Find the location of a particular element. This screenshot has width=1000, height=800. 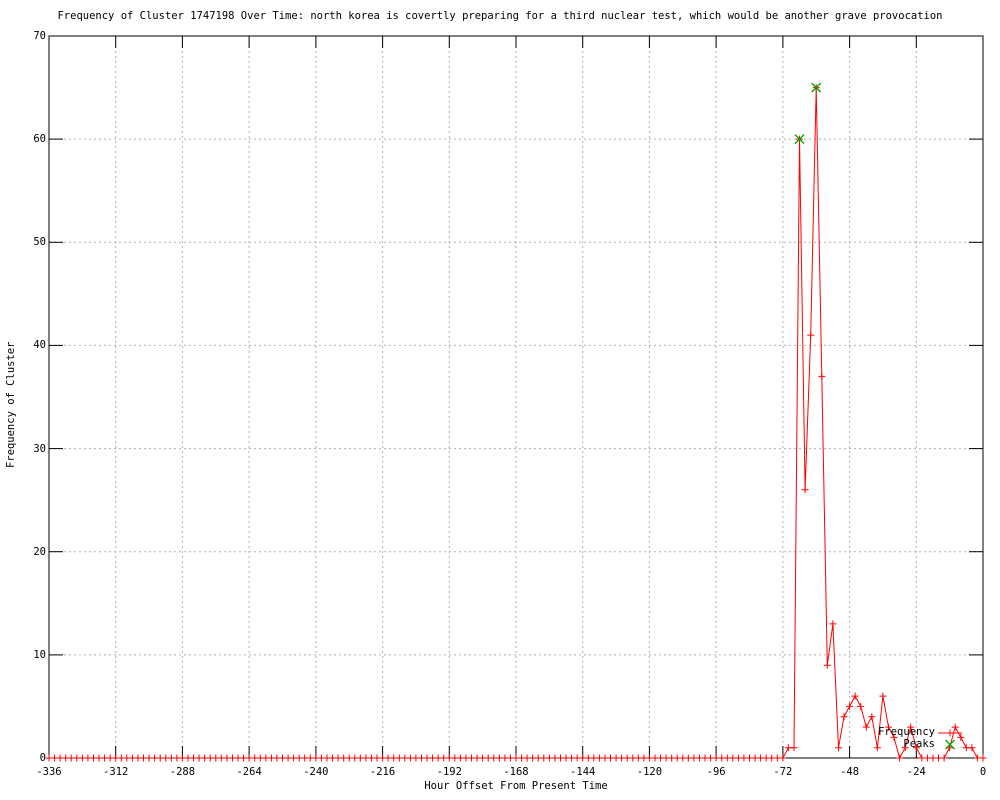

x-tick-label: -72 is located at coordinates (783, 772).